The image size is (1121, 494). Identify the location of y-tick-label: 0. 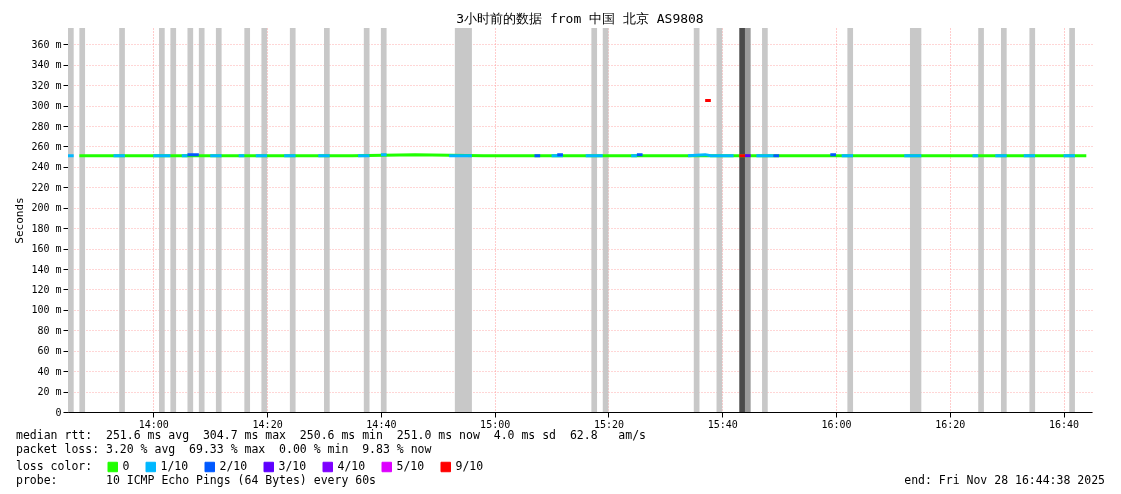
(58, 412).